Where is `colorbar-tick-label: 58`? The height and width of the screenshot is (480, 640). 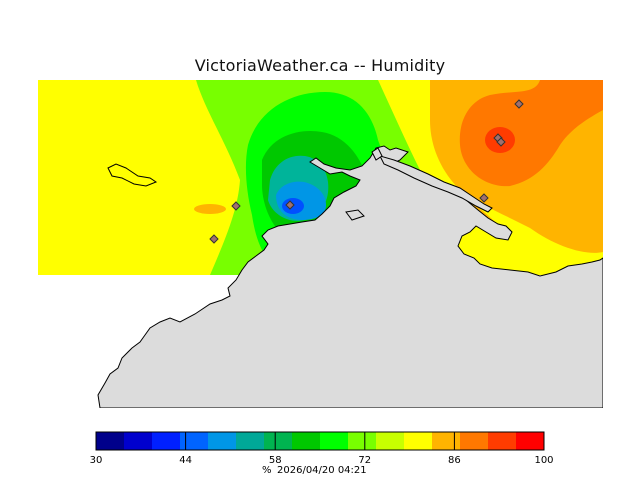
colorbar-tick-label: 58 is located at coordinates (275, 460).